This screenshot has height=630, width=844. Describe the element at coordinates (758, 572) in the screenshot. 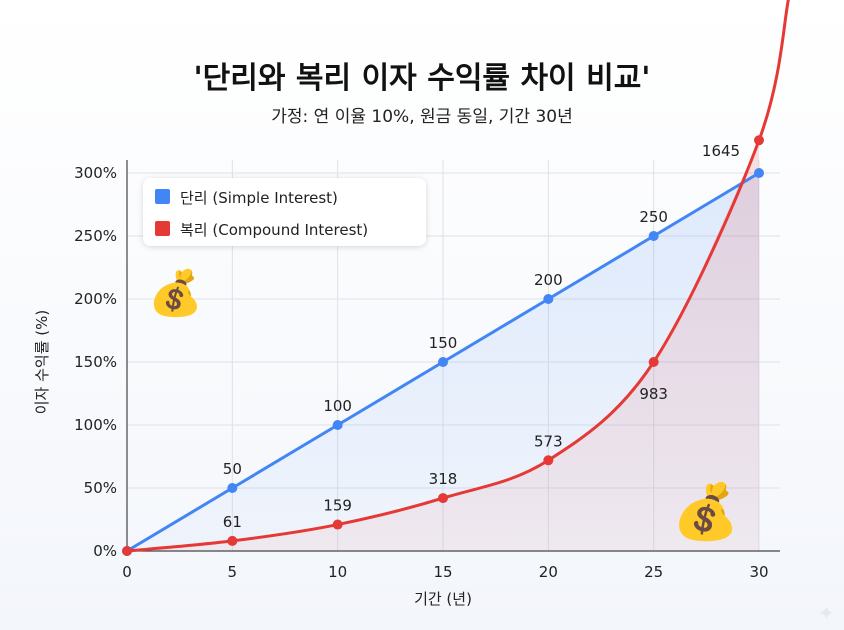

I see `x-tick-label: 30` at that location.